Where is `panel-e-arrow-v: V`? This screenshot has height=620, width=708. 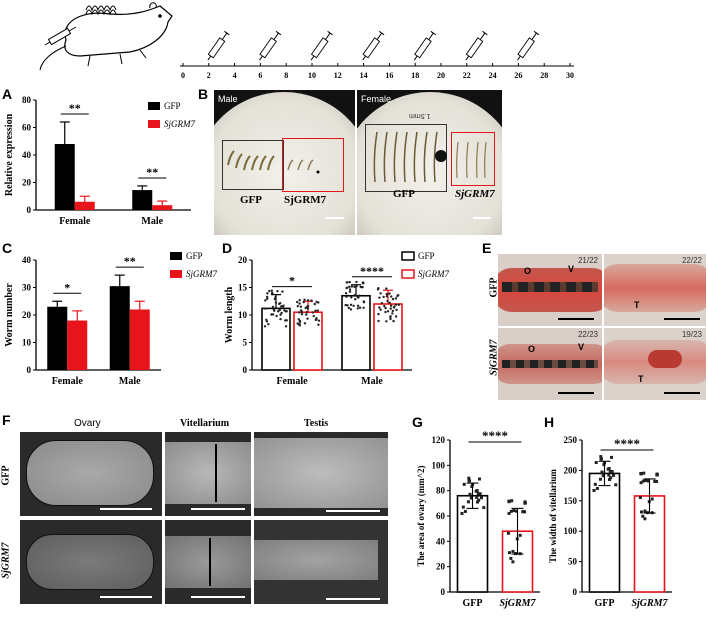
panel-e-arrow-v: V is located at coordinates (571, 269).